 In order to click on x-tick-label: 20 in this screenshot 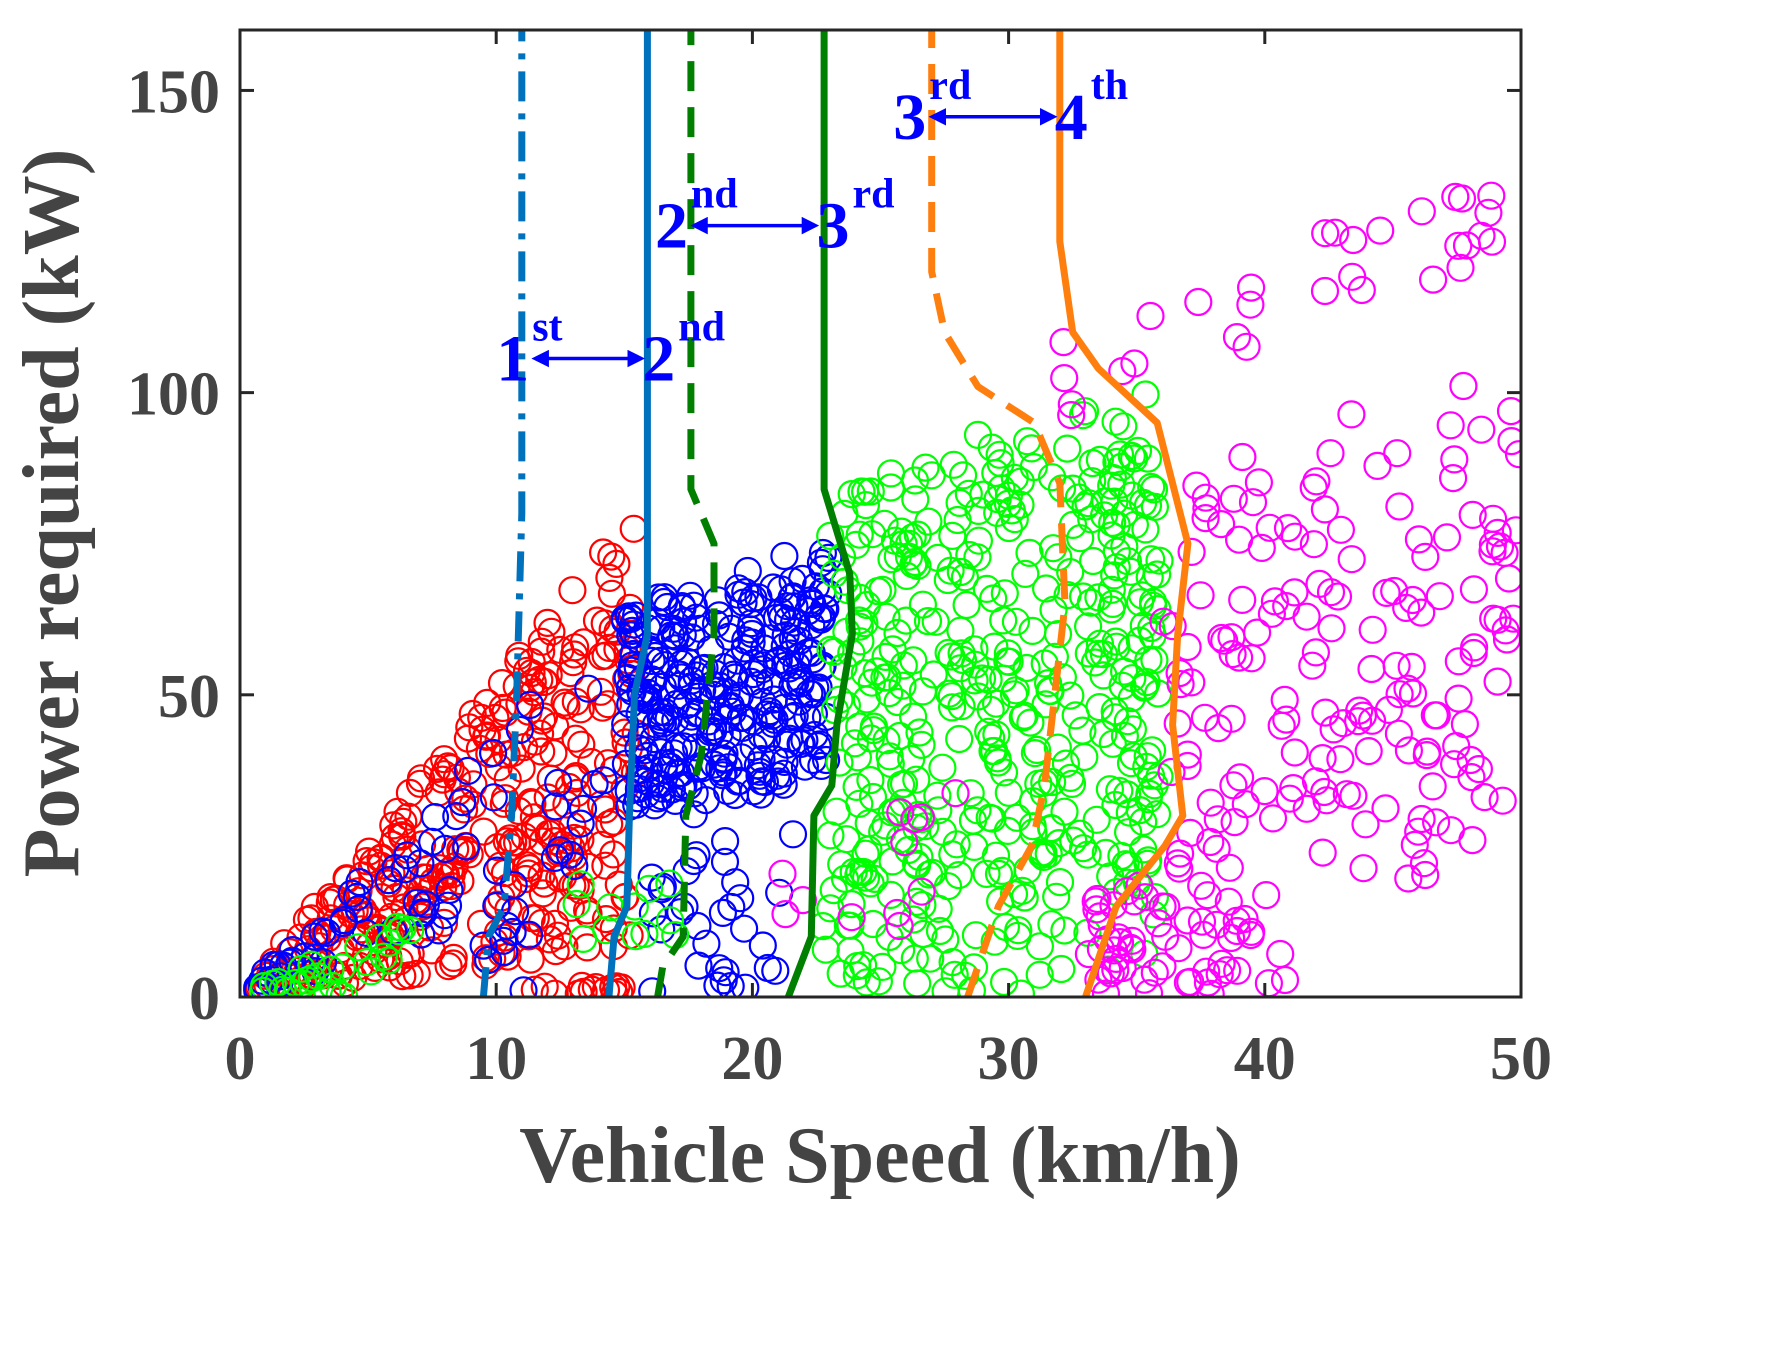, I will do `click(752, 1059)`.